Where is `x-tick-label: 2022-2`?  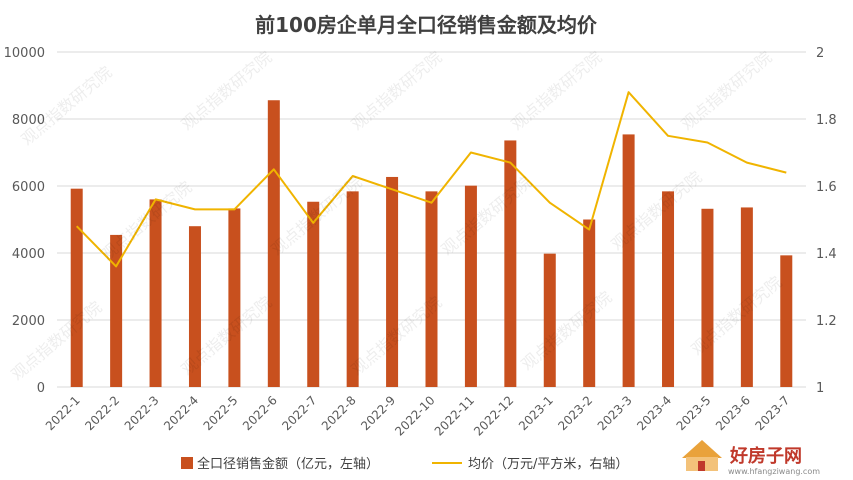
x-tick-label: 2022-2 is located at coordinates (102, 413).